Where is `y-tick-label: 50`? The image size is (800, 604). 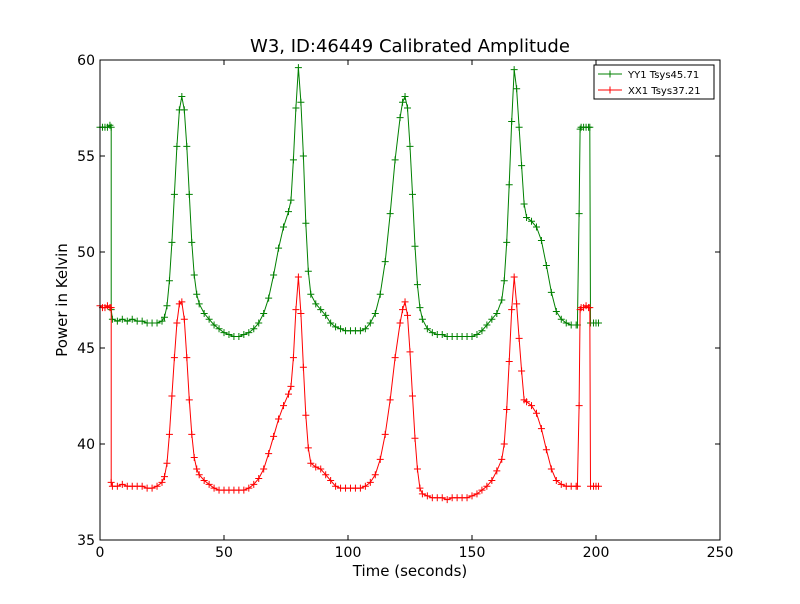 y-tick-label: 50 is located at coordinates (86, 253).